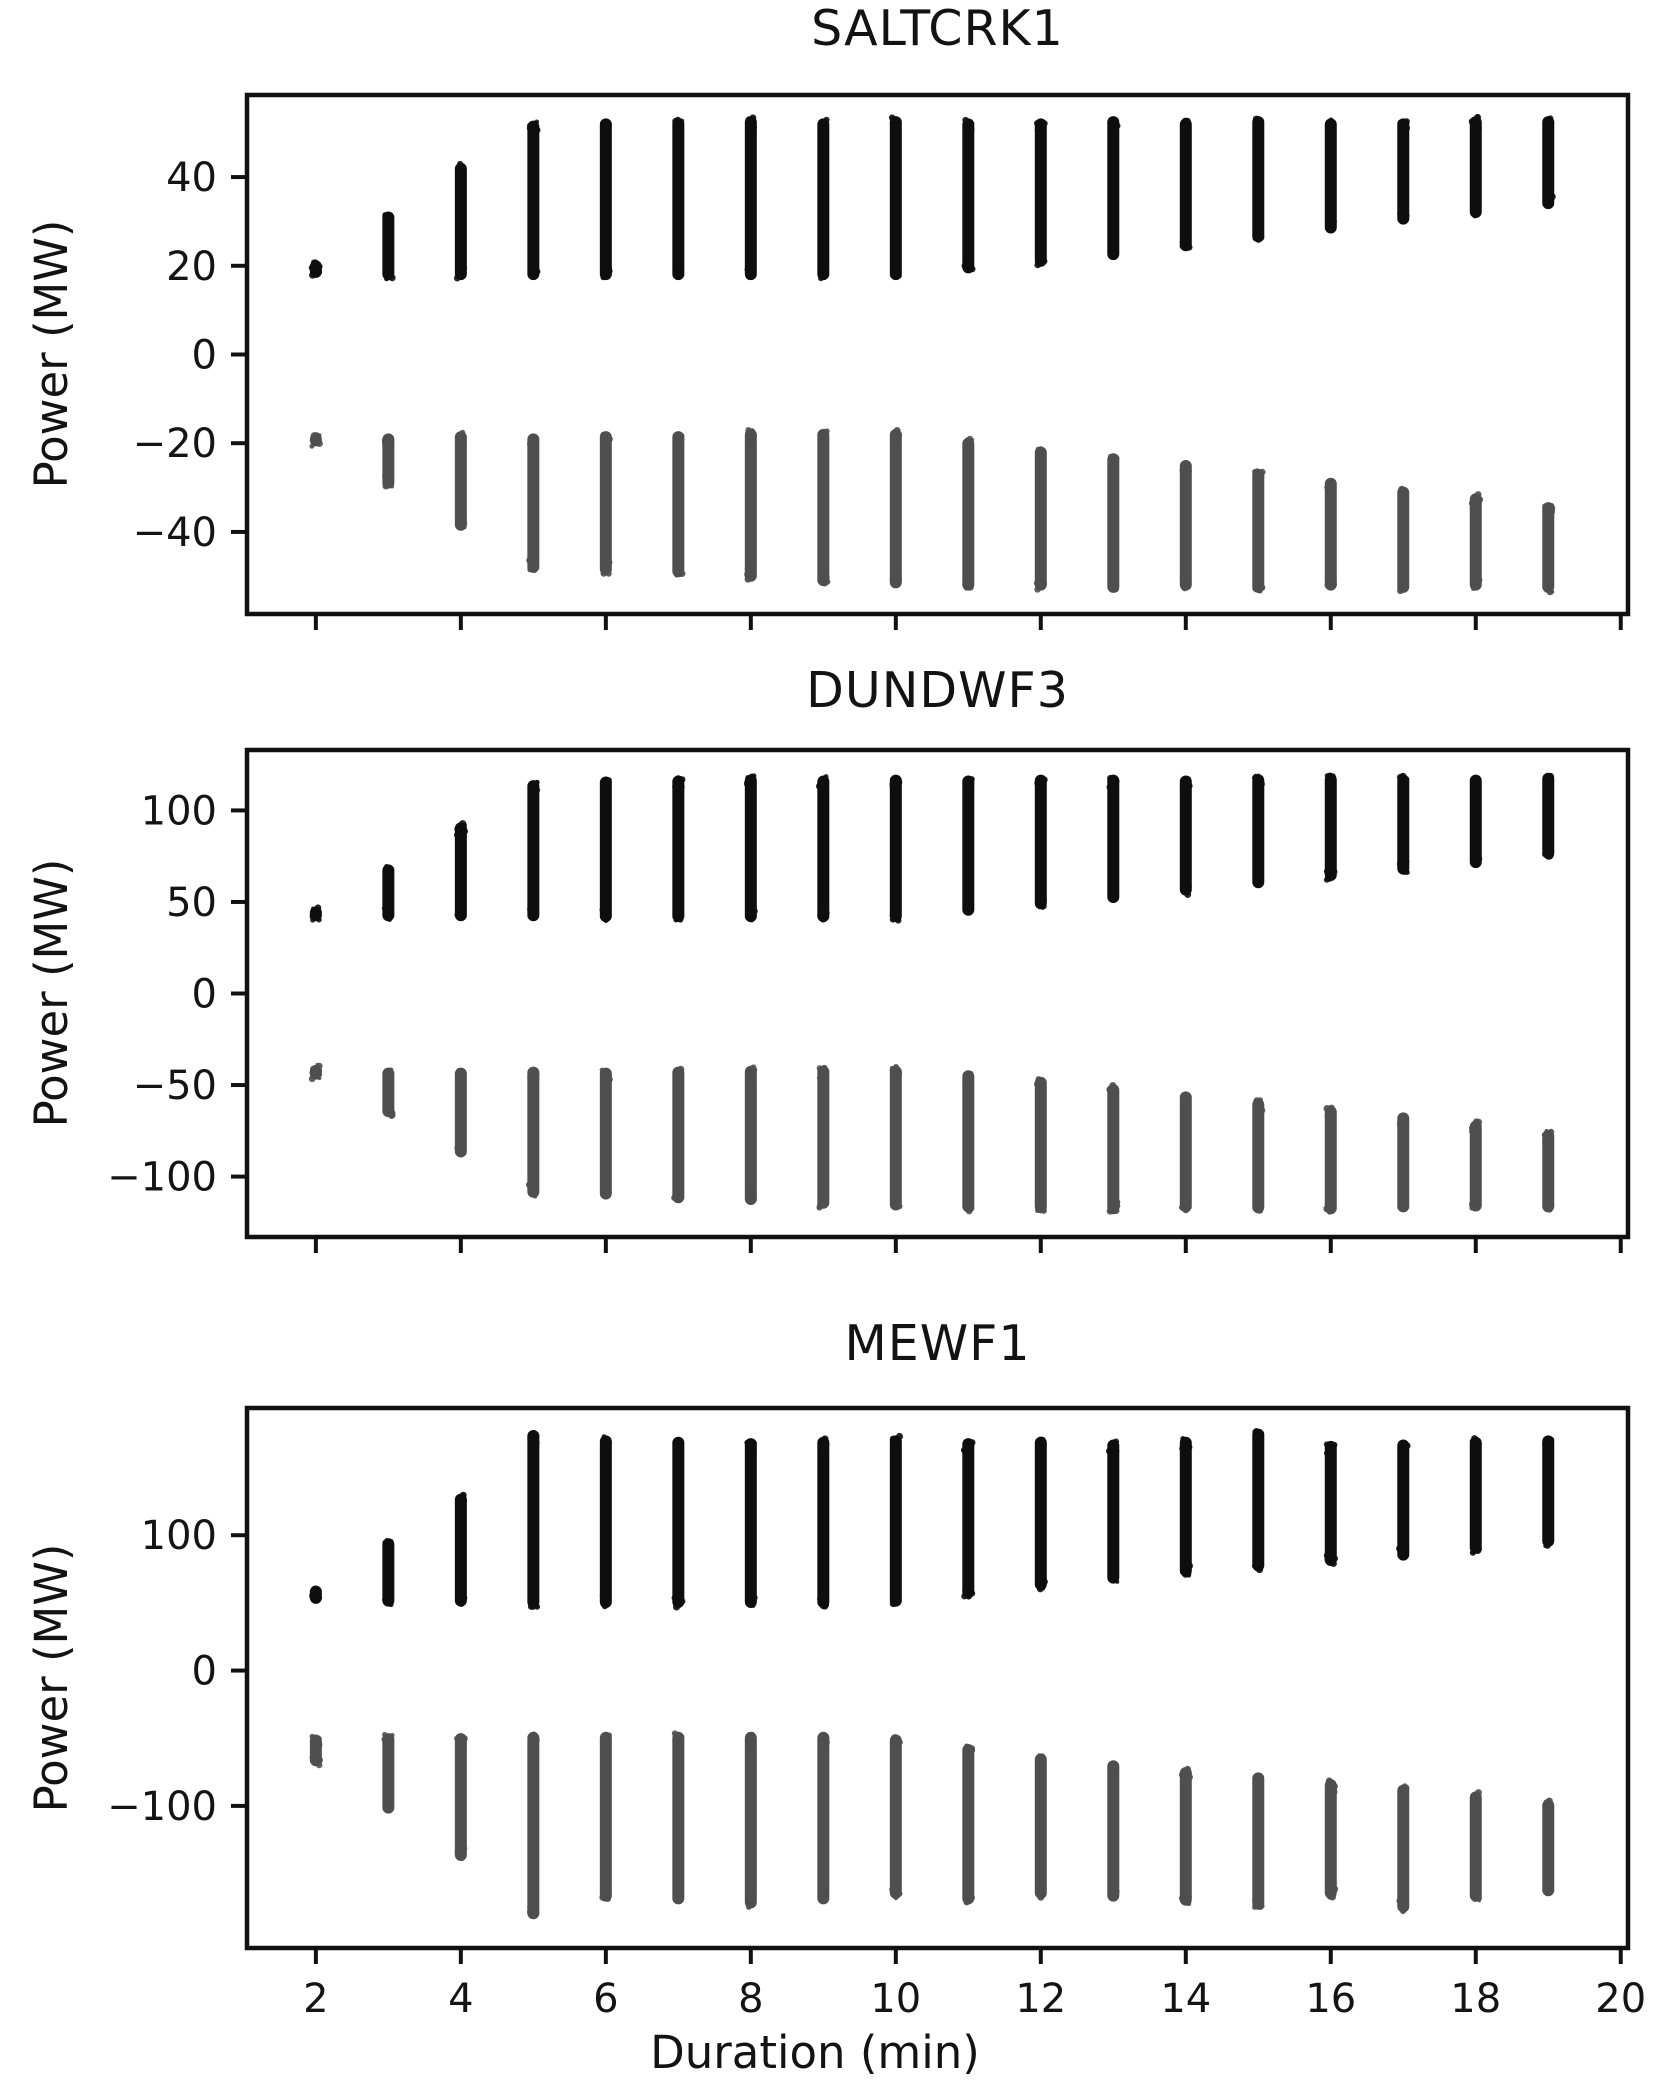 The height and width of the screenshot is (2085, 1654). Describe the element at coordinates (1475, 1999) in the screenshot. I see `svg-text: 18` at that location.